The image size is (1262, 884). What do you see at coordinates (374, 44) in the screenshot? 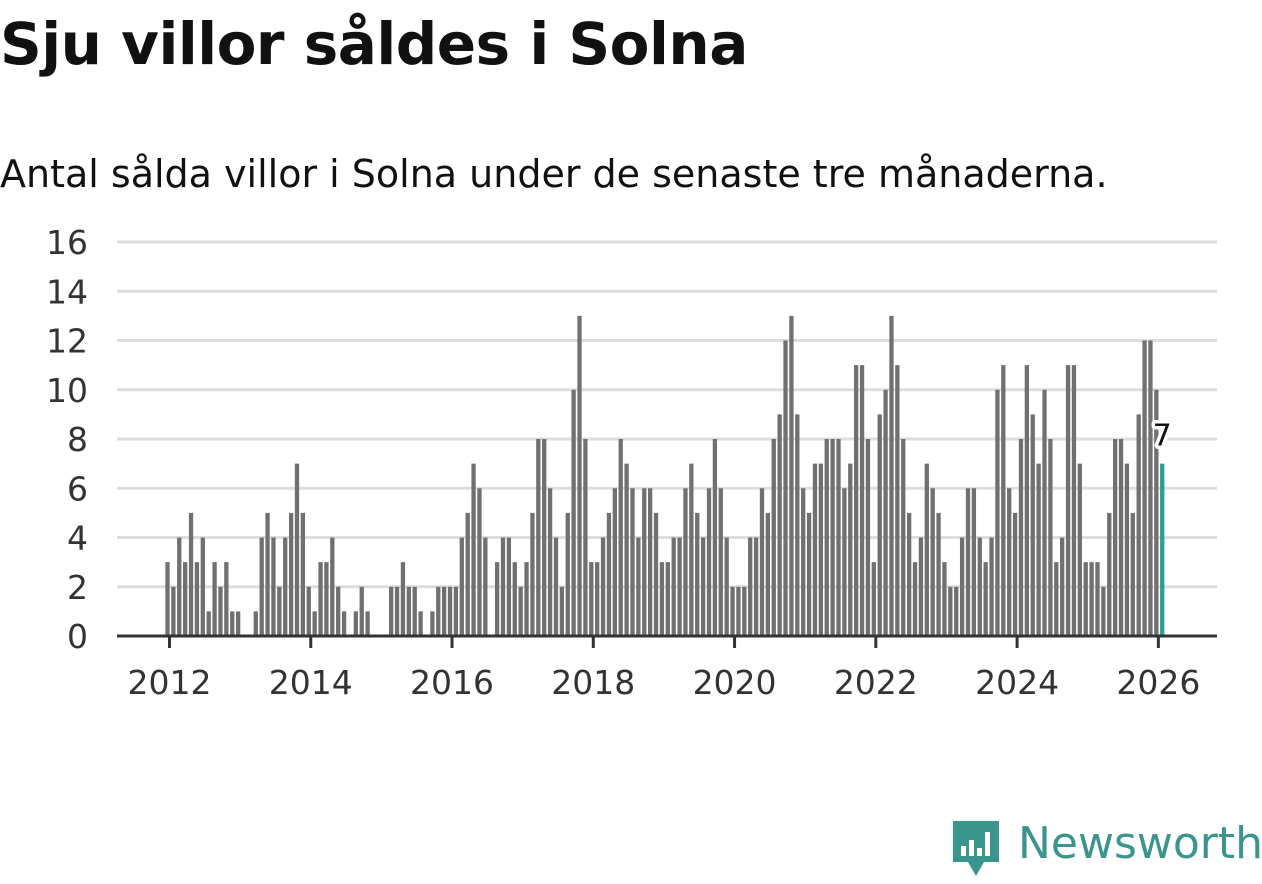
I see `chart-title: Sju villor såldes i Solna` at bounding box center [374, 44].